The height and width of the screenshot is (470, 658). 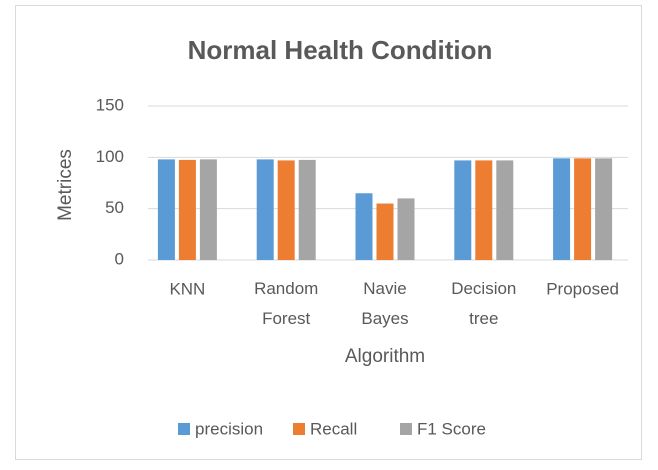 I want to click on y-tick-label: 0, so click(x=119, y=258).